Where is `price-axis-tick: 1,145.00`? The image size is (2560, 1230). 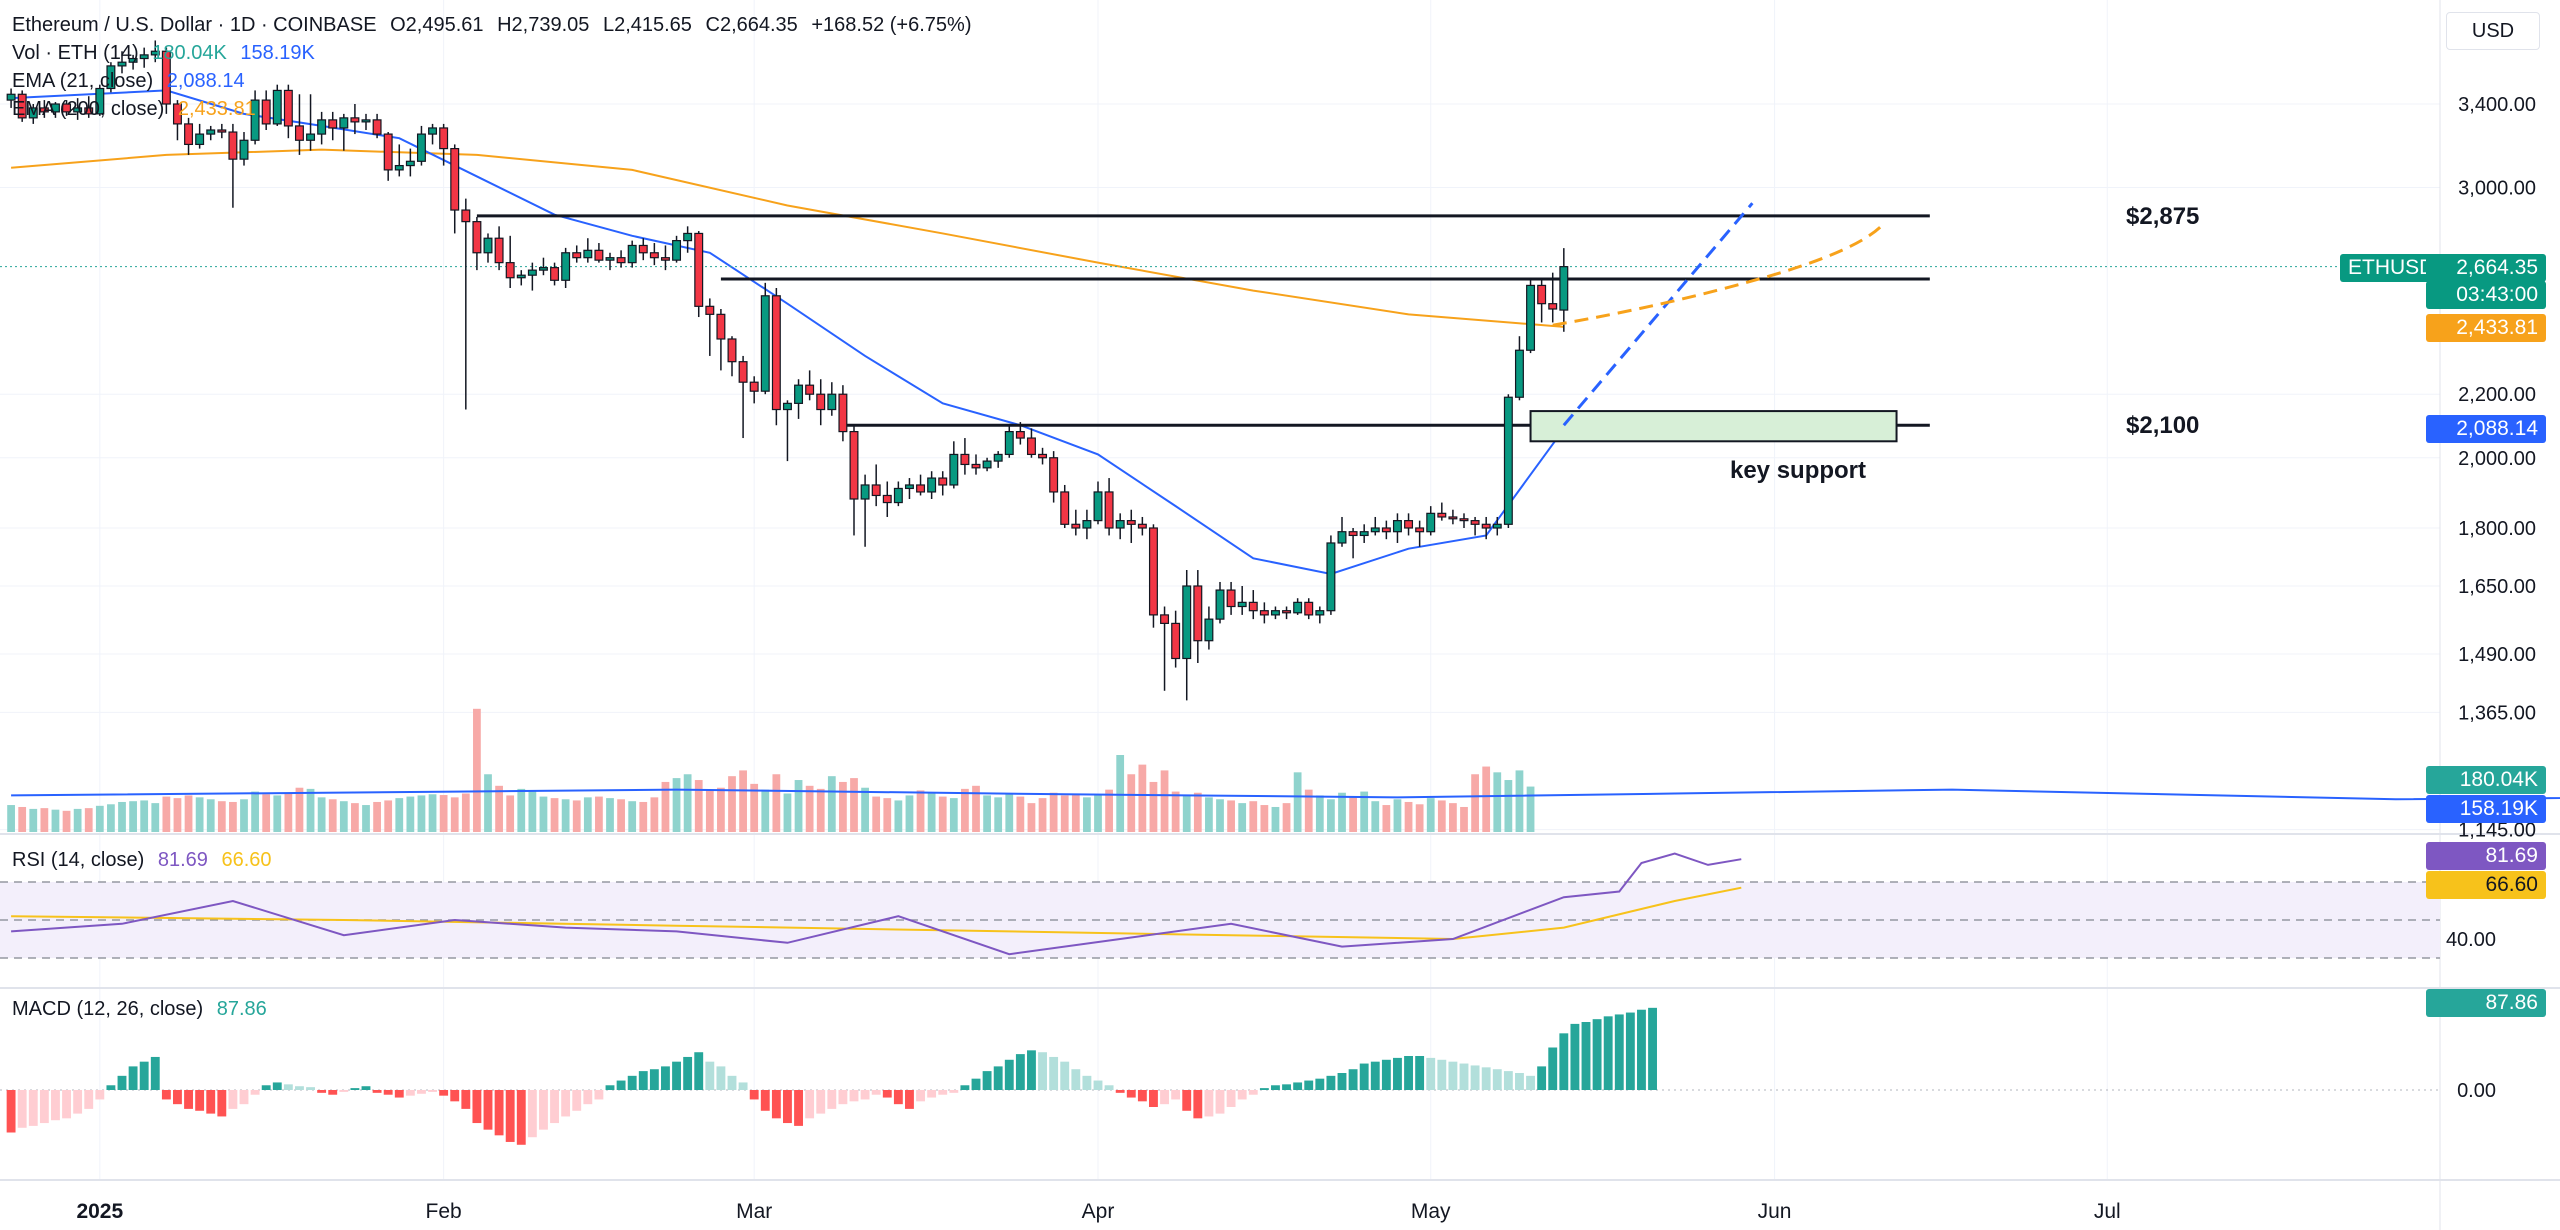
price-axis-tick: 1,145.00 is located at coordinates (2497, 831).